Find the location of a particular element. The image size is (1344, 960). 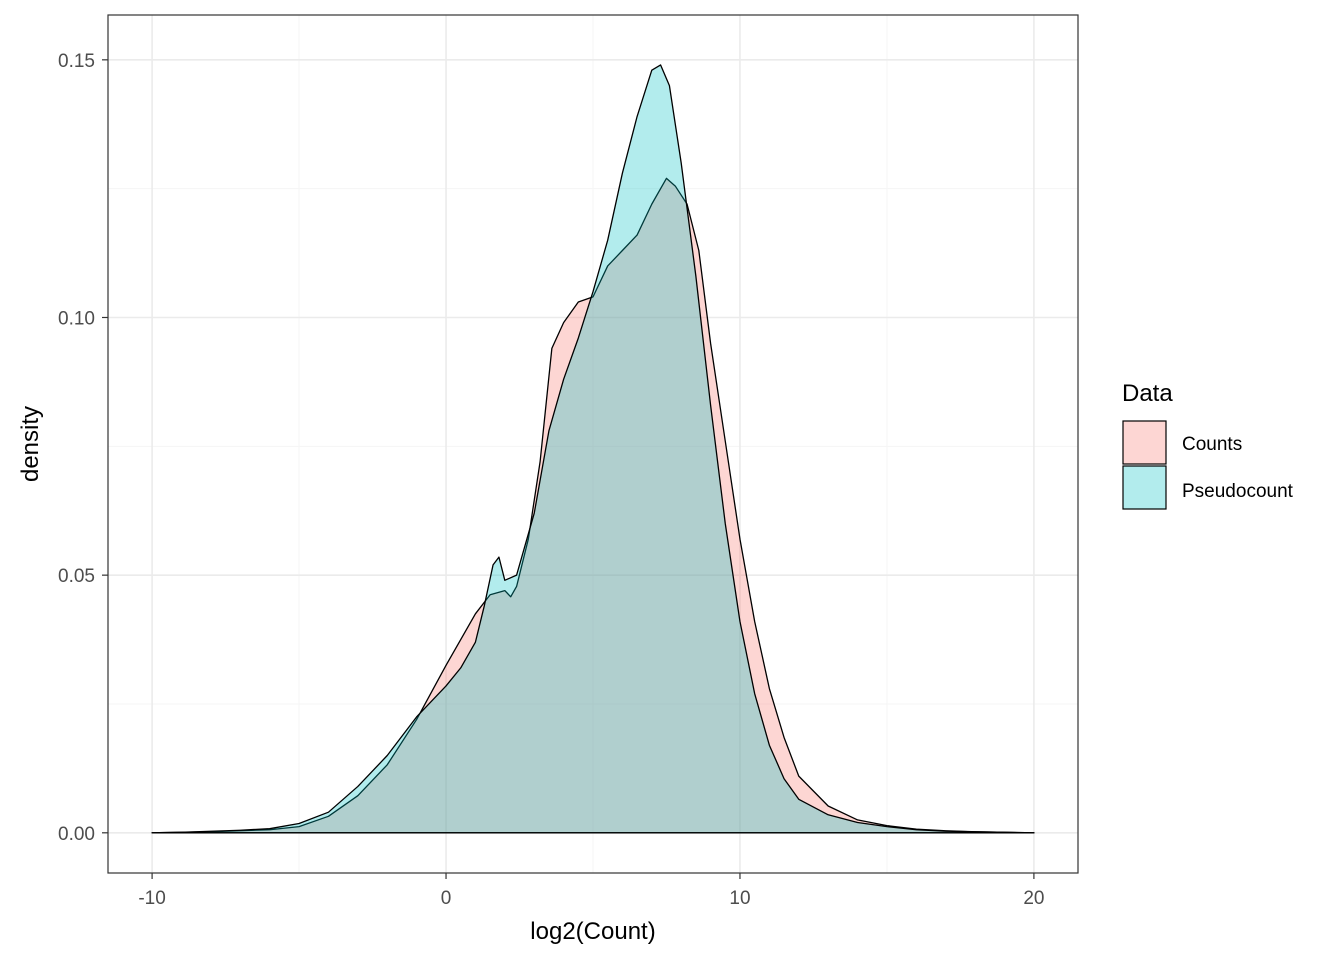

legend-label-counts: Counts is located at coordinates (1212, 444).